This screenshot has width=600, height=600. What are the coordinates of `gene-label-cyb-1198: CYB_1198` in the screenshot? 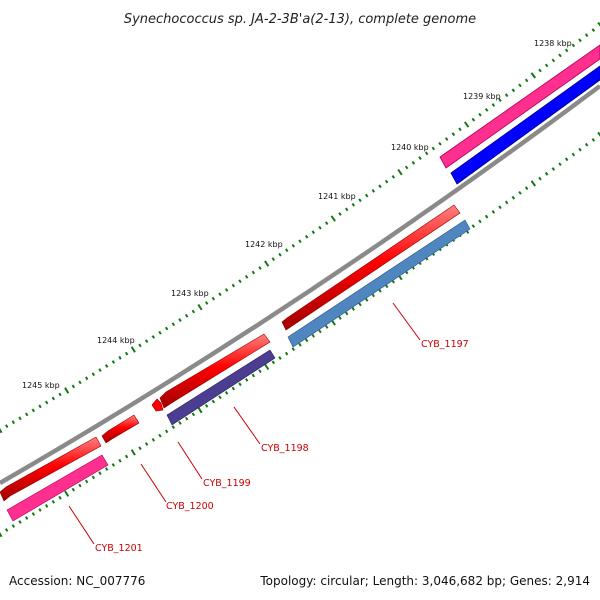 It's located at (285, 448).